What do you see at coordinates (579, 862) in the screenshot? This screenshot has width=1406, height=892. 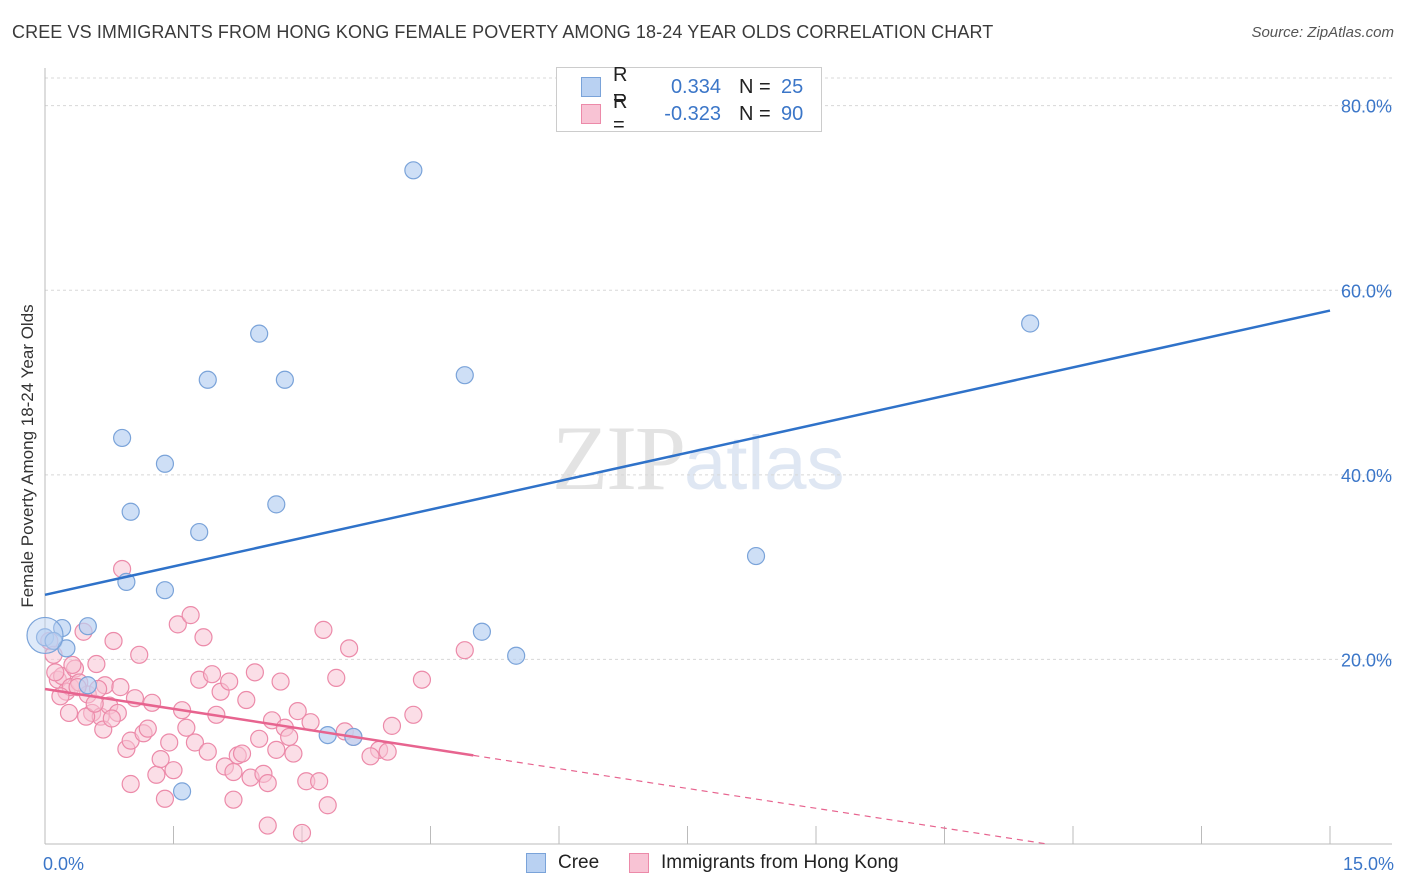 I see `cree-legend-label: Cree` at bounding box center [579, 862].